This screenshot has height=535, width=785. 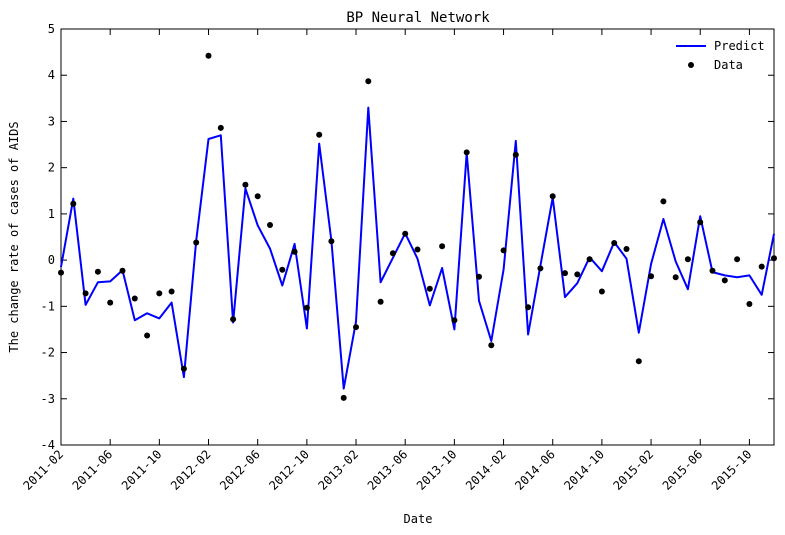 What do you see at coordinates (240, 470) in the screenshot?
I see `x-tick-label: 2012-06` at bounding box center [240, 470].